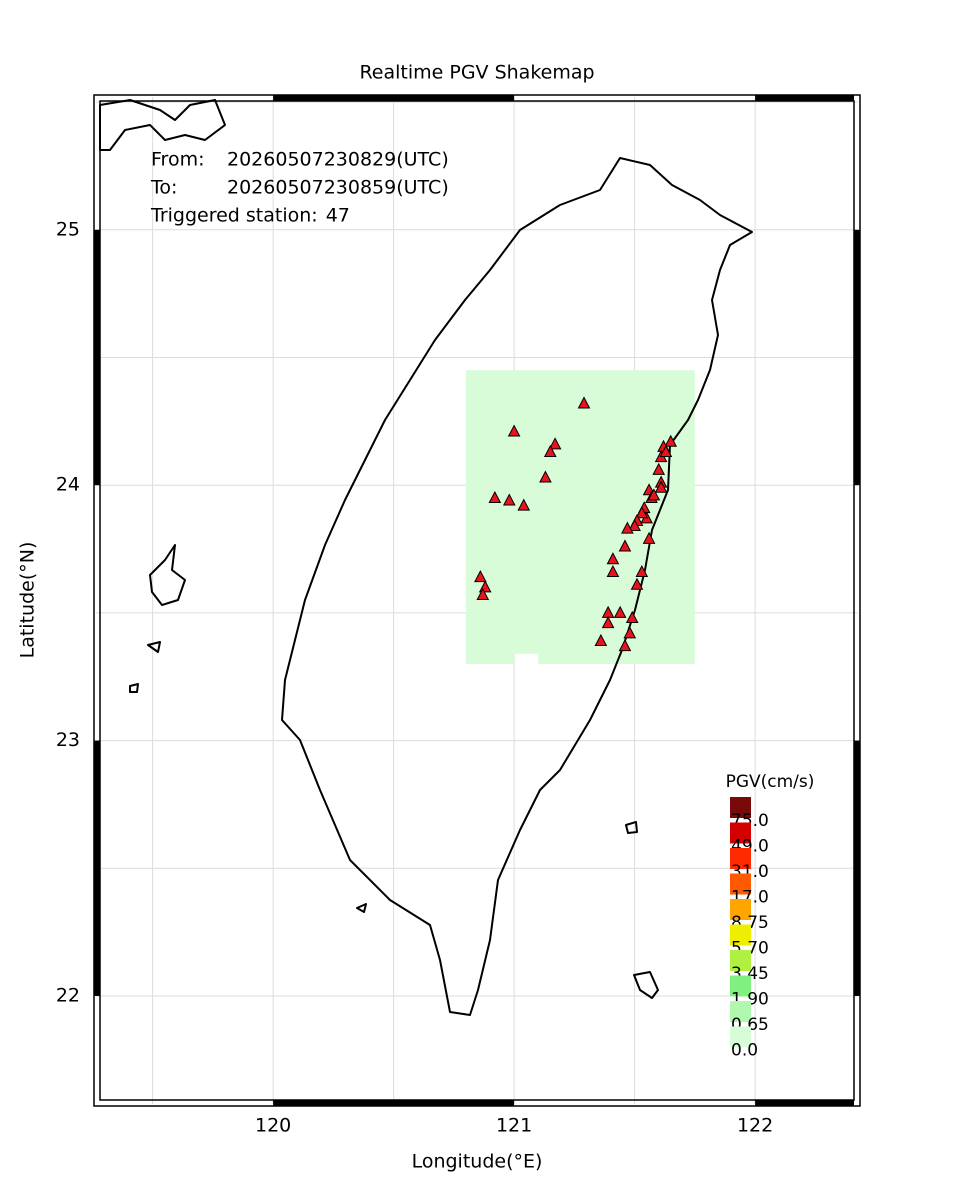 This screenshot has width=954, height=1200. I want to click on annotation-value: 20260507230859(UTC), so click(338, 188).